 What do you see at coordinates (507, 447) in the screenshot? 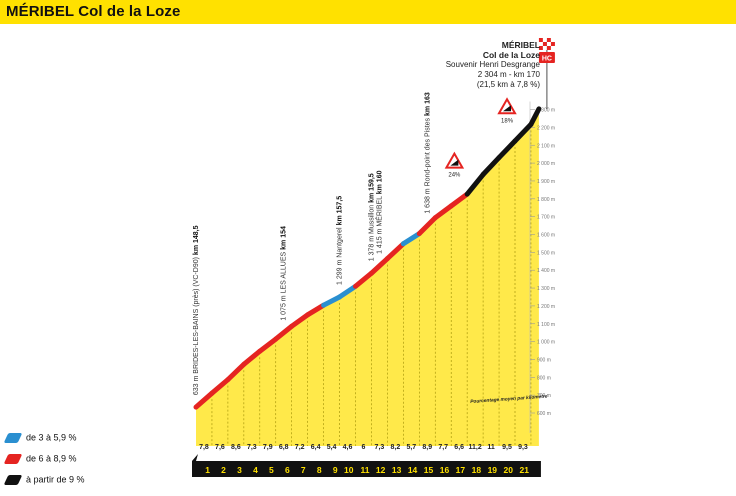
I see `gradient-label: 9,5` at bounding box center [507, 447].